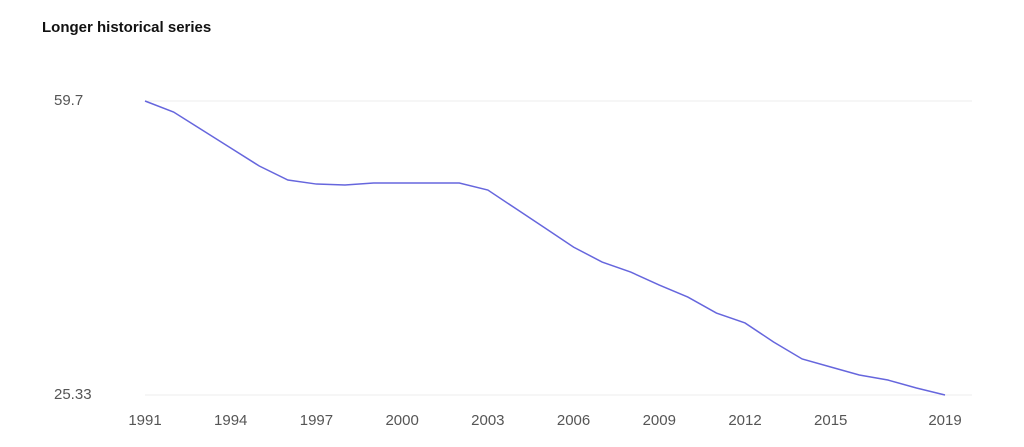 This screenshot has width=1024, height=447. I want to click on x-tick-label: 1991, so click(144, 420).